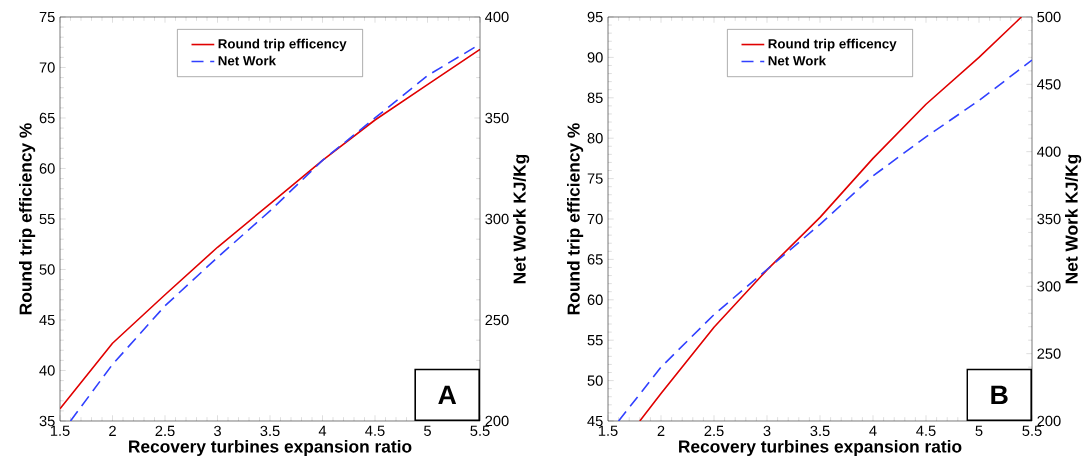  What do you see at coordinates (47, 370) in the screenshot?
I see `y-tick-label: 40` at bounding box center [47, 370].